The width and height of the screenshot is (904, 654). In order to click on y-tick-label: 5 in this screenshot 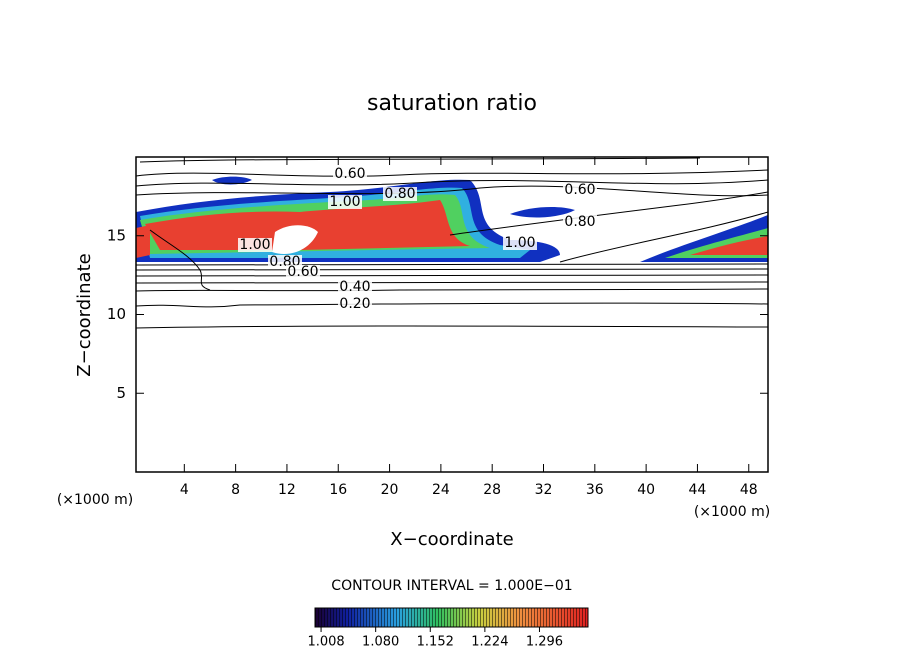, I will do `click(121, 393)`.